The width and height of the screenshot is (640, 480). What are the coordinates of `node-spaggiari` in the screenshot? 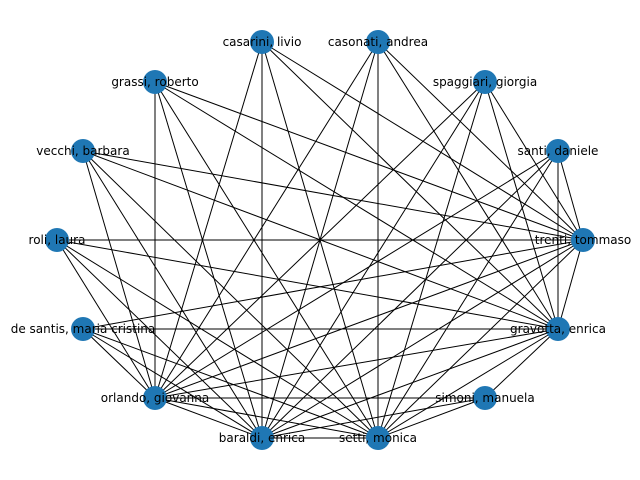 It's located at (485, 82).